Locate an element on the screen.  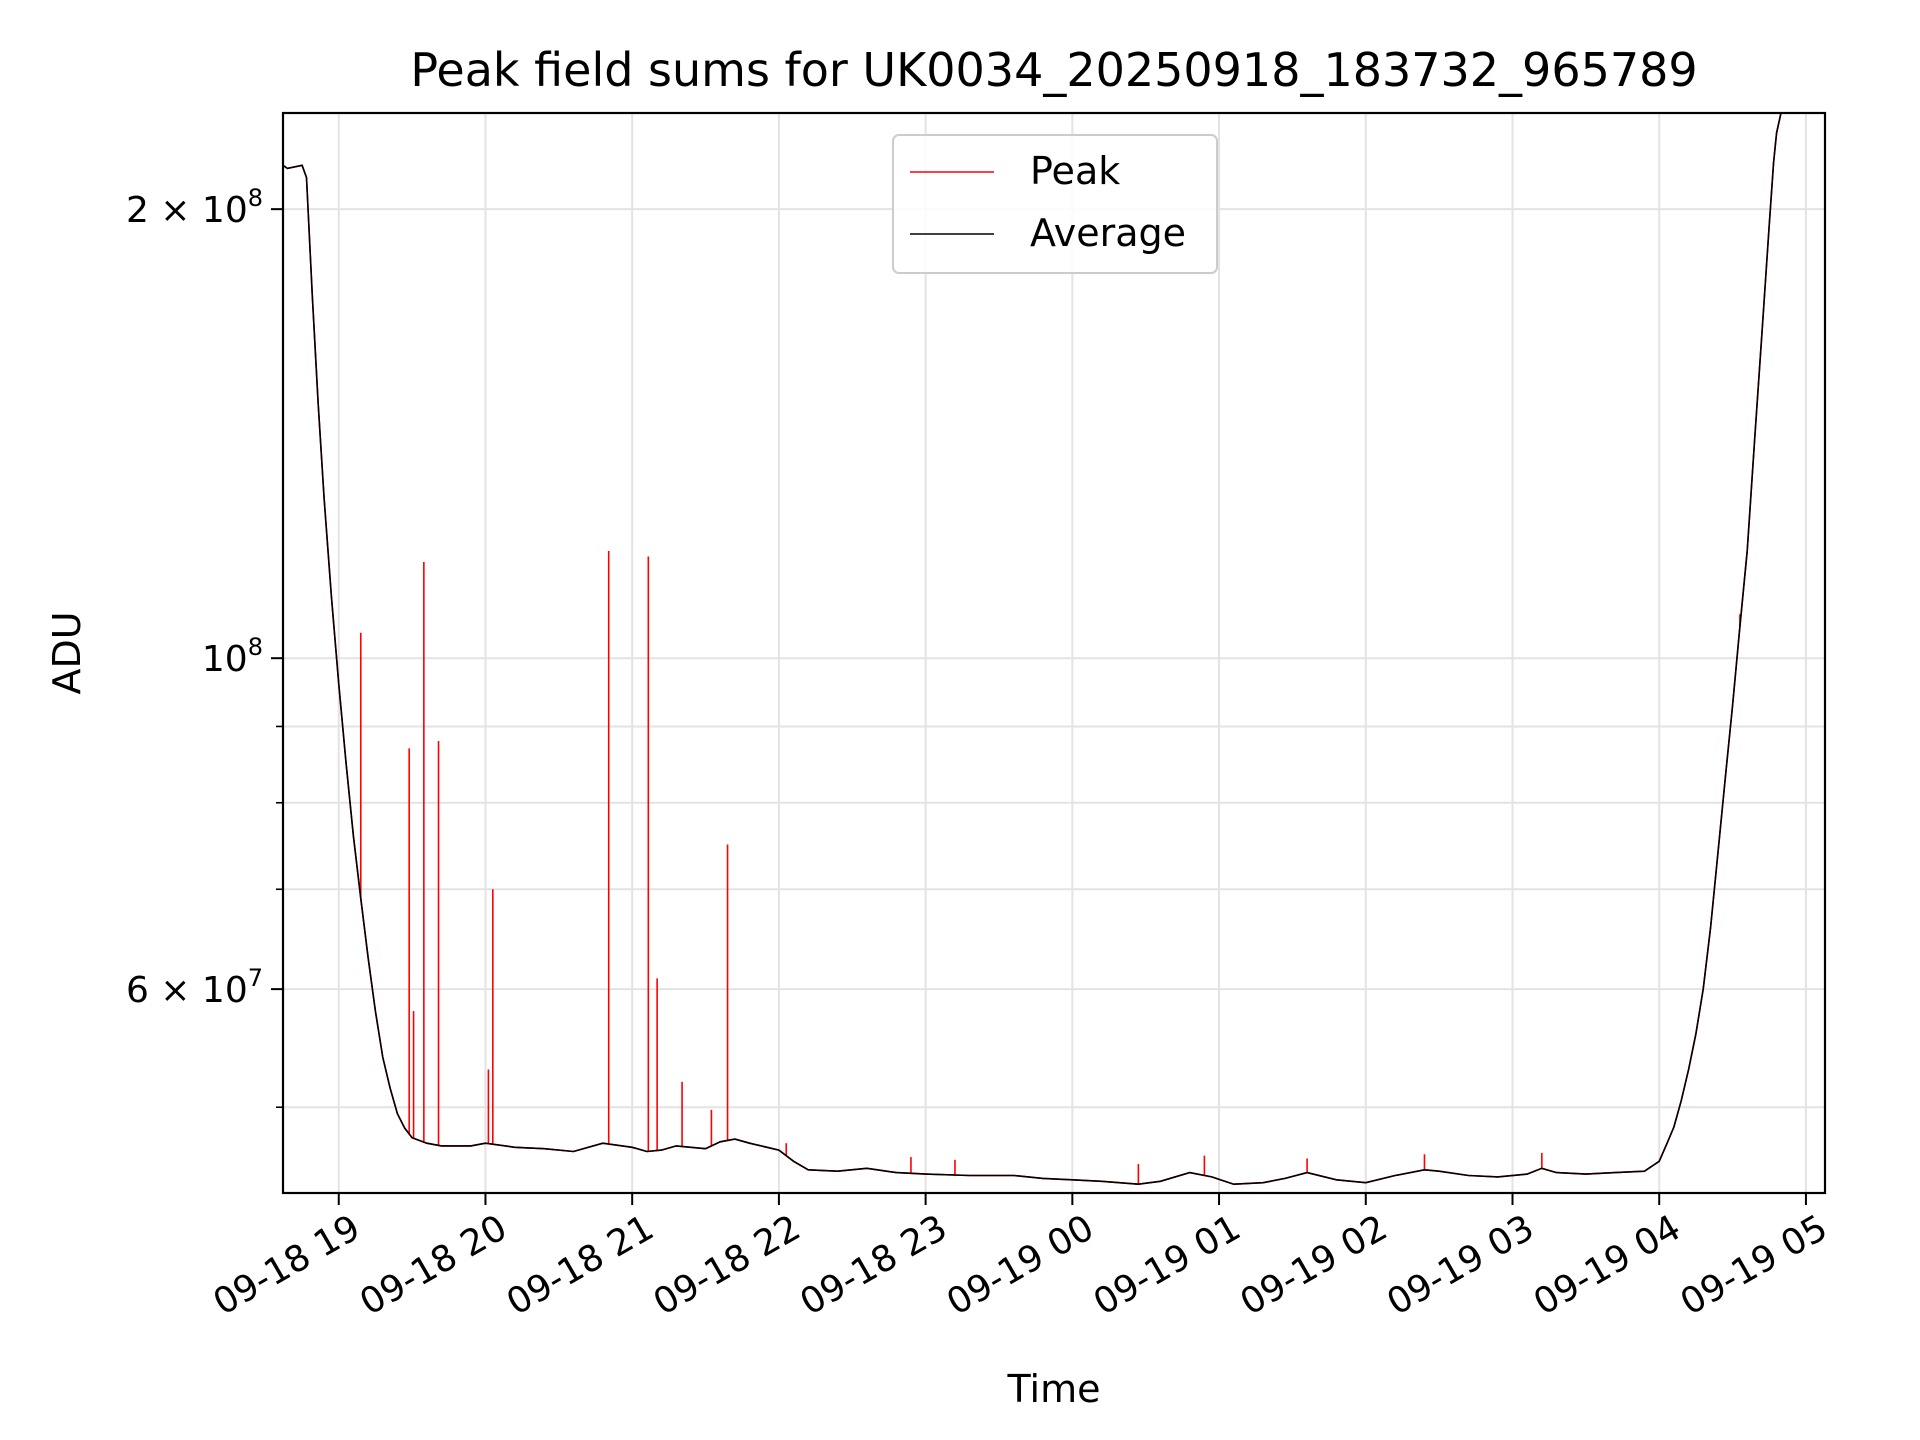
legend-box is located at coordinates (1055, 204).